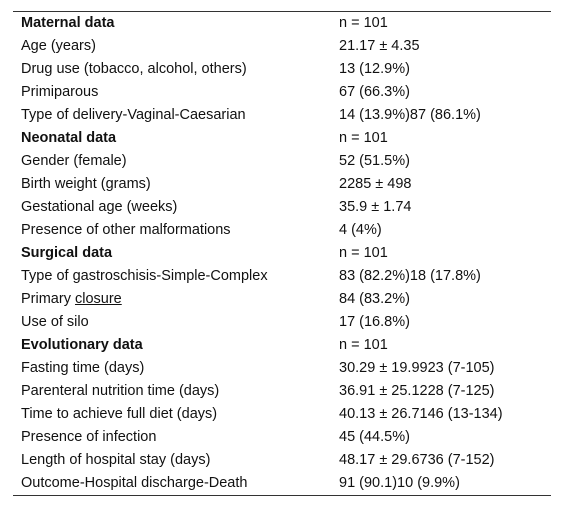 The height and width of the screenshot is (512, 563). What do you see at coordinates (374, 437) in the screenshot?
I see `row-value: 45 (44.5%)` at bounding box center [374, 437].